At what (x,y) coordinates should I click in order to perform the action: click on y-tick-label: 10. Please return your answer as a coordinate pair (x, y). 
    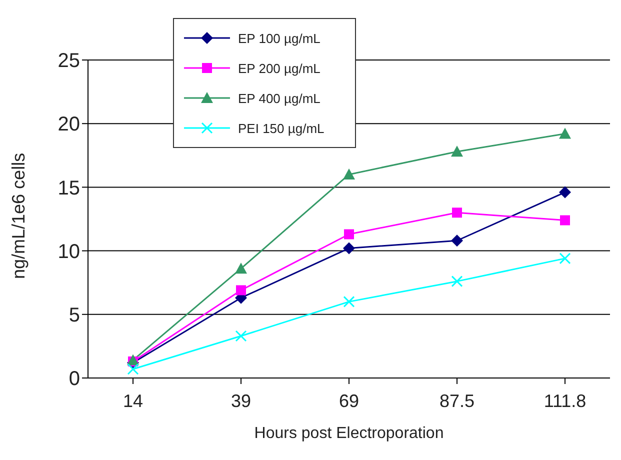
    Looking at the image, I should click on (69, 251).